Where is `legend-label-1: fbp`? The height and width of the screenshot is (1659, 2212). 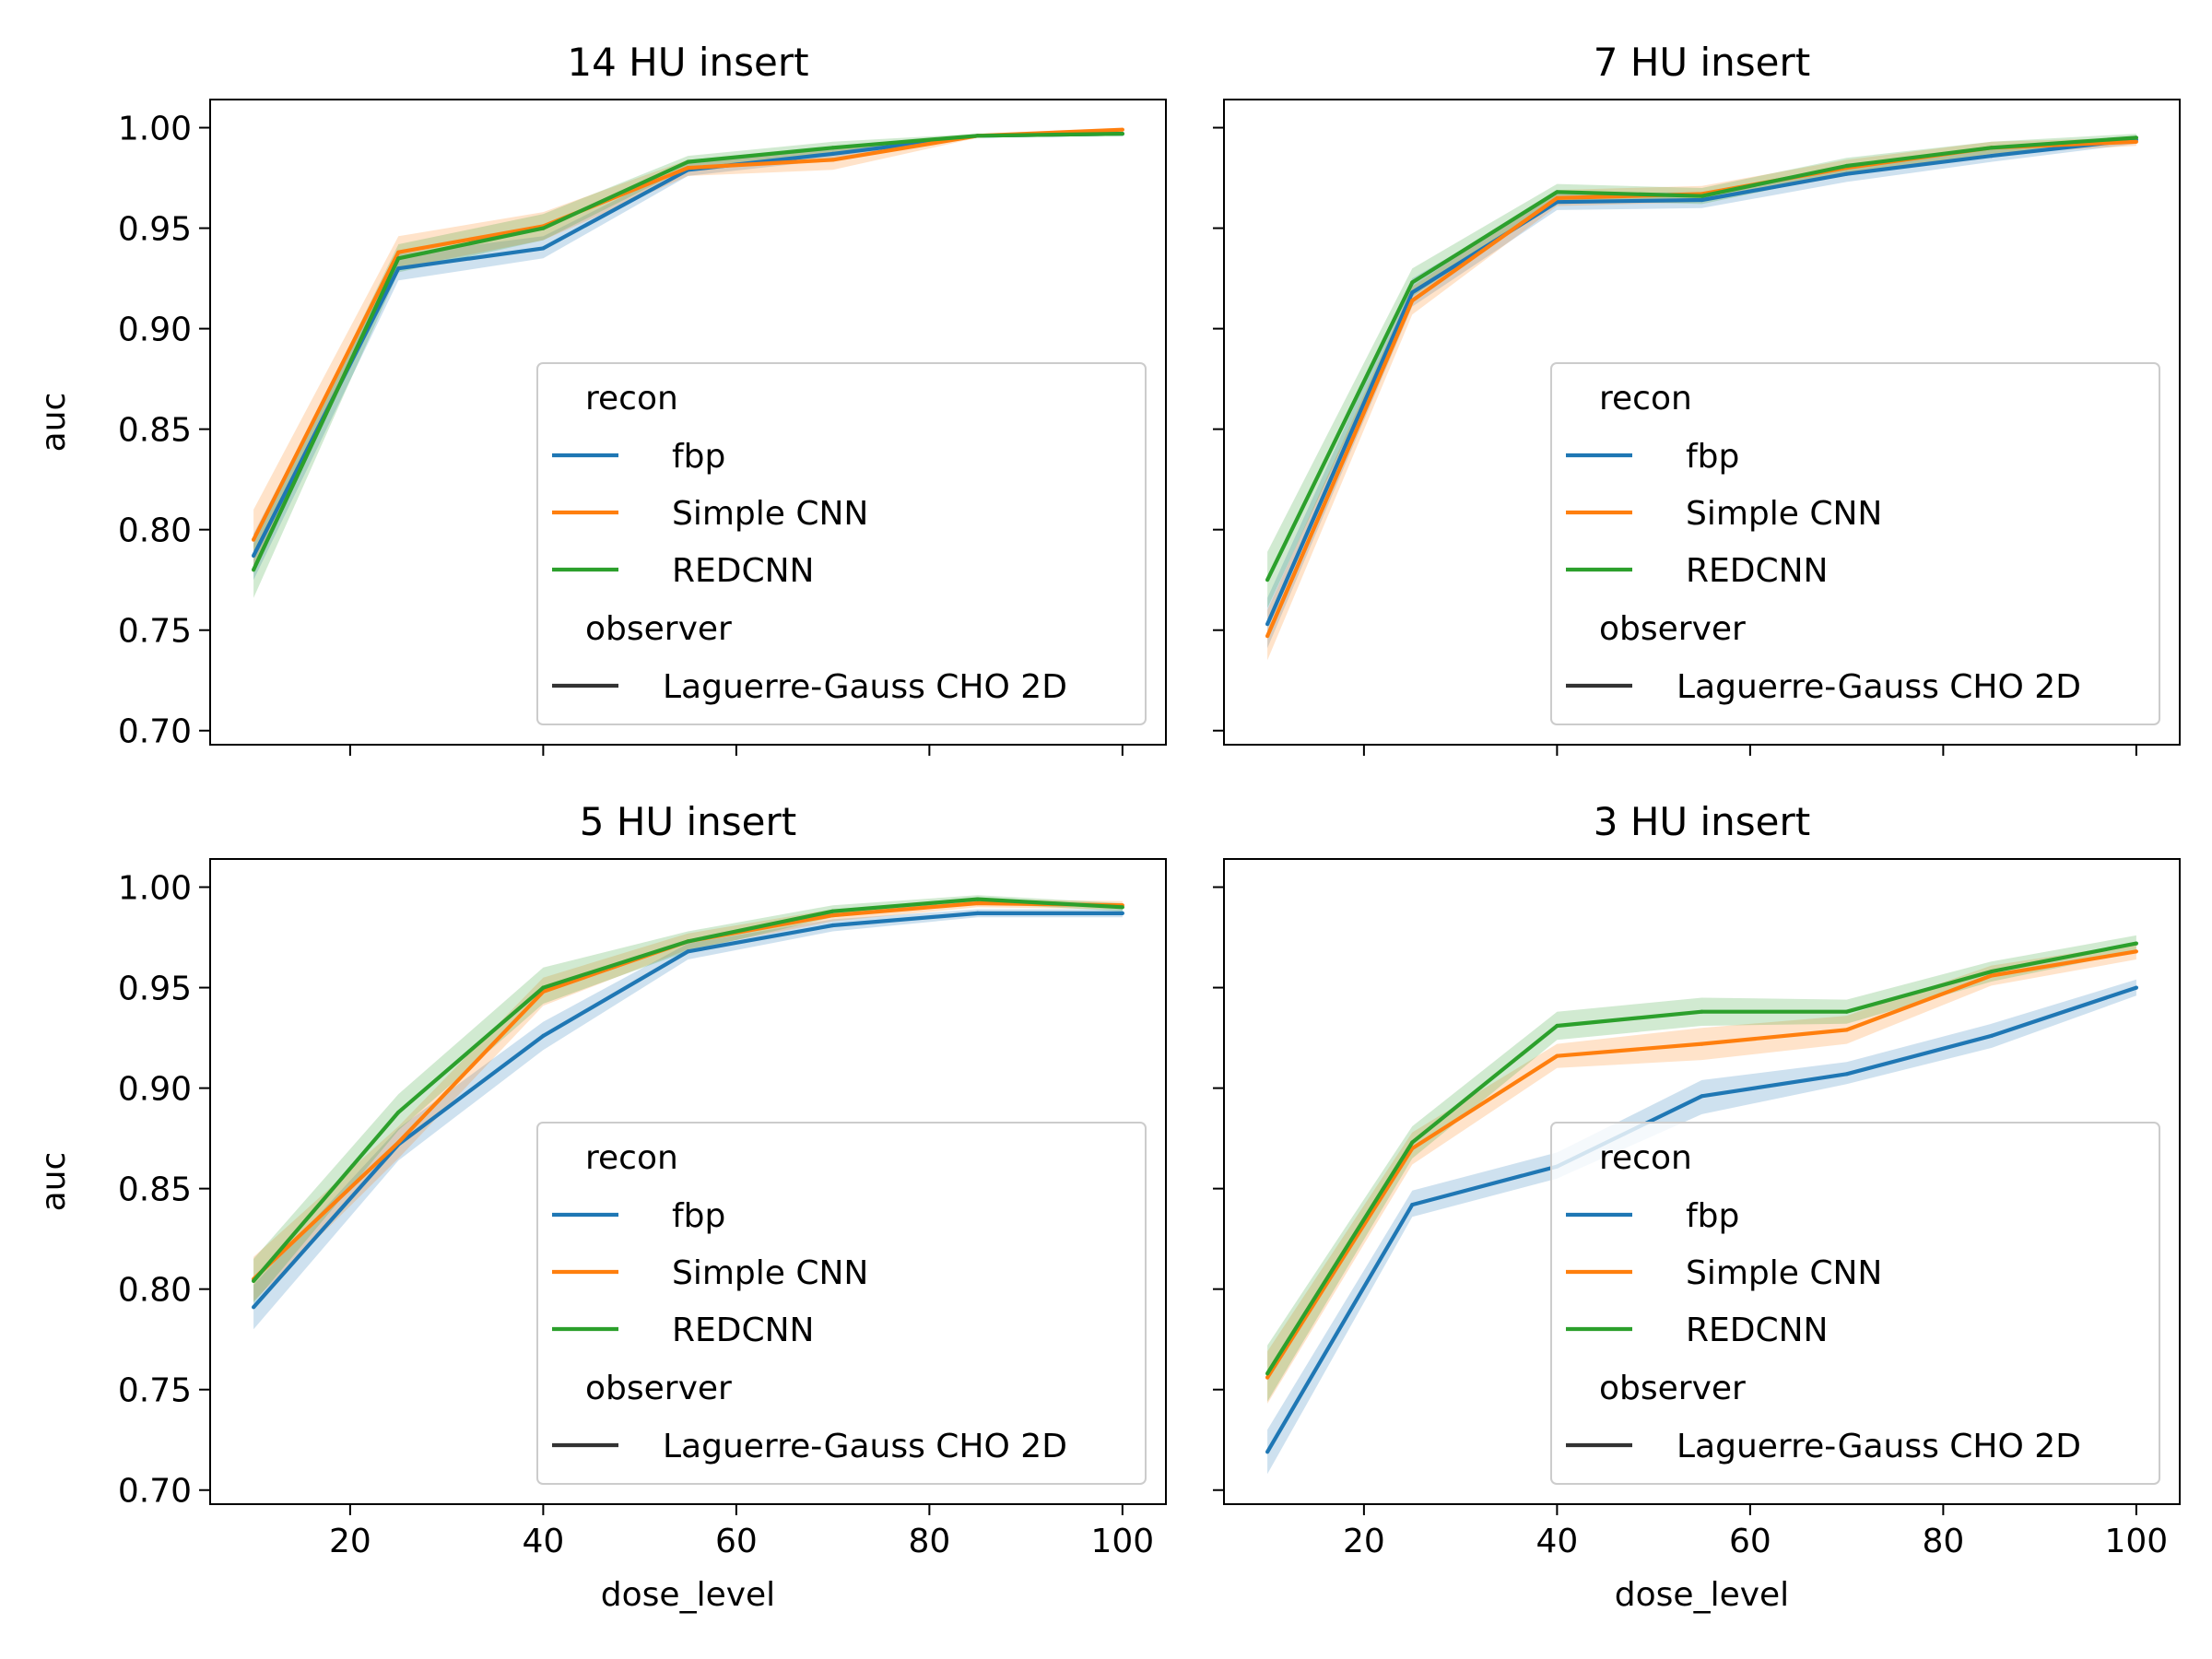
legend-label-1: fbp is located at coordinates (1712, 1216).